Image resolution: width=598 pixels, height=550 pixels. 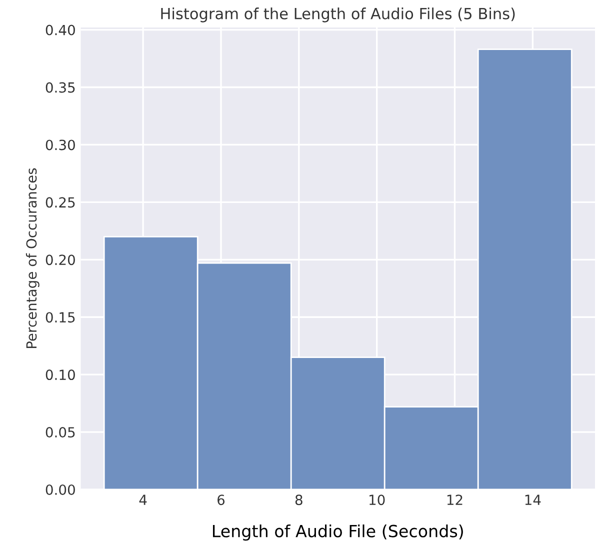 What do you see at coordinates (60, 432) in the screenshot?
I see `y-tick-label: 0.05` at bounding box center [60, 432].